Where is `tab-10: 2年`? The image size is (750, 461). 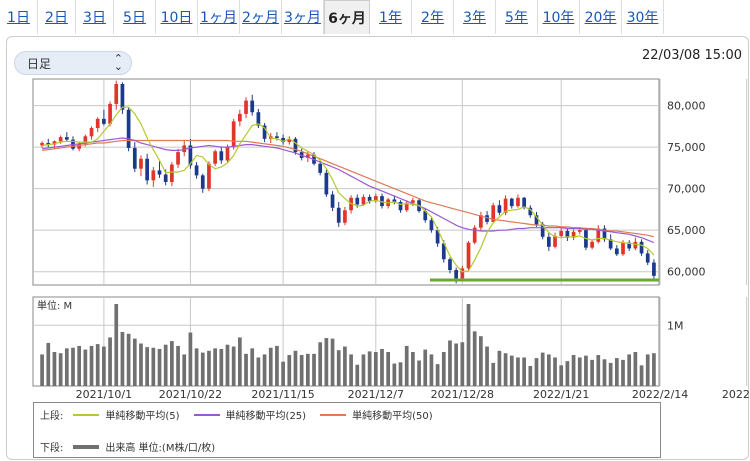 tab-10: 2年 is located at coordinates (433, 17).